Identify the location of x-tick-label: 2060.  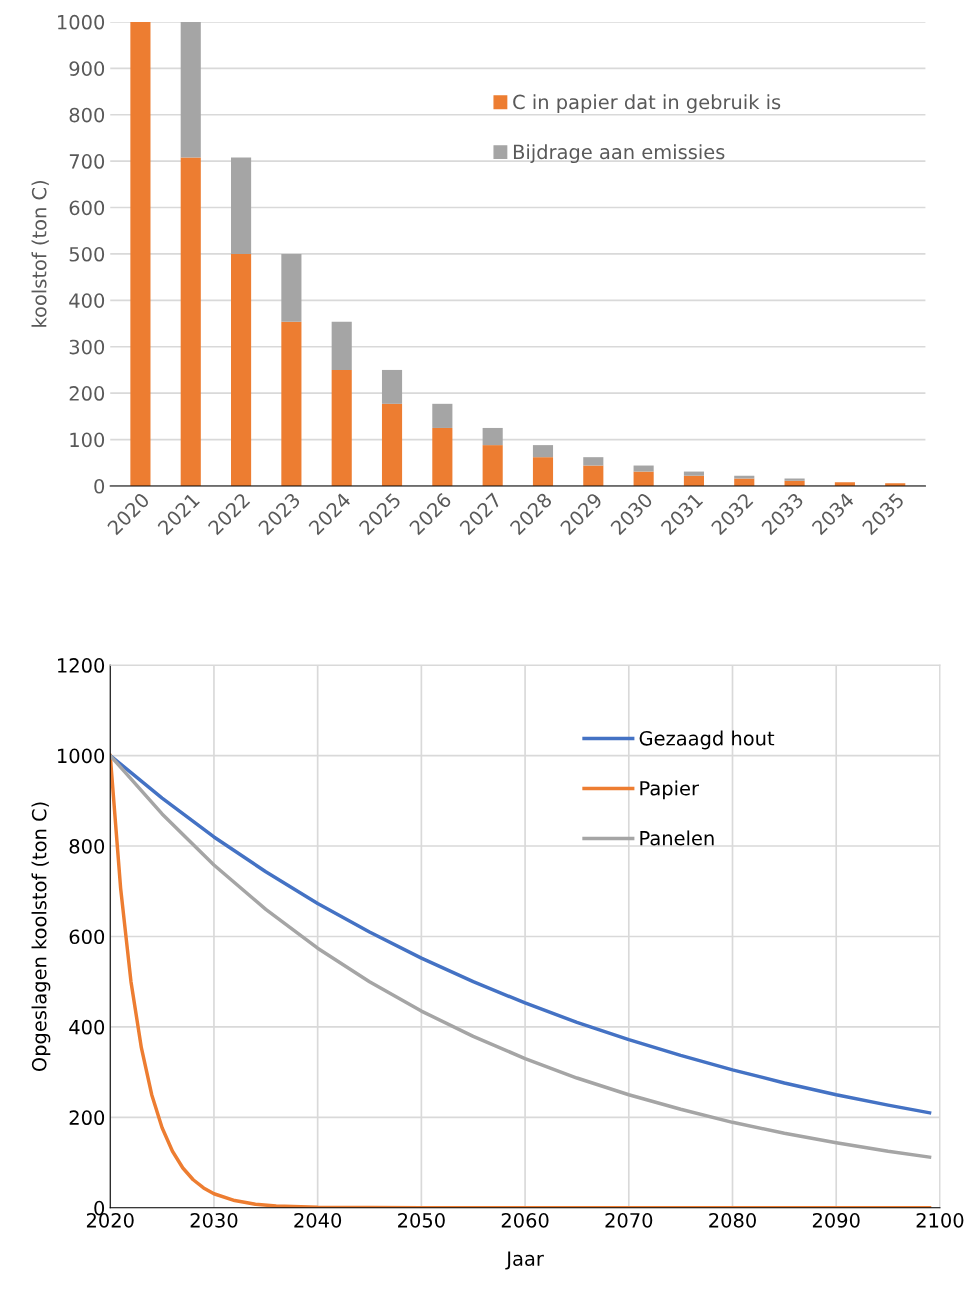
(525, 1220).